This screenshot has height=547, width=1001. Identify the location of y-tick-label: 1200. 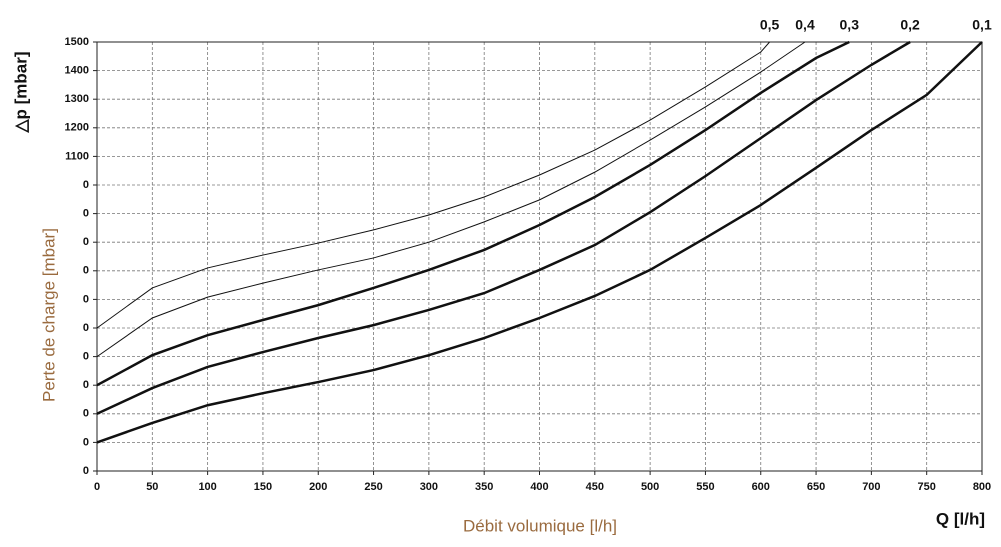
(77, 128).